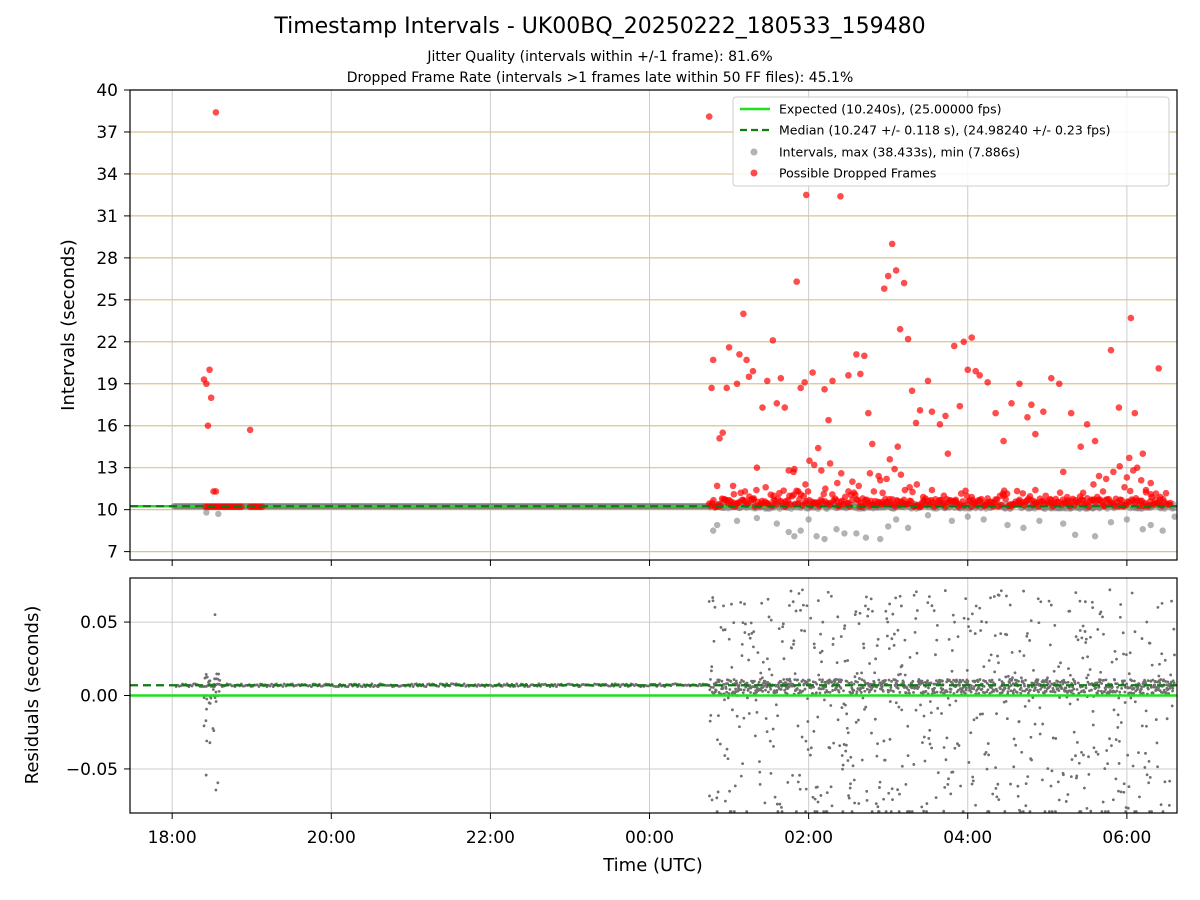 This screenshot has height=900, width=1200. What do you see at coordinates (107, 427) in the screenshot?
I see `y-tick-label: 16` at bounding box center [107, 427].